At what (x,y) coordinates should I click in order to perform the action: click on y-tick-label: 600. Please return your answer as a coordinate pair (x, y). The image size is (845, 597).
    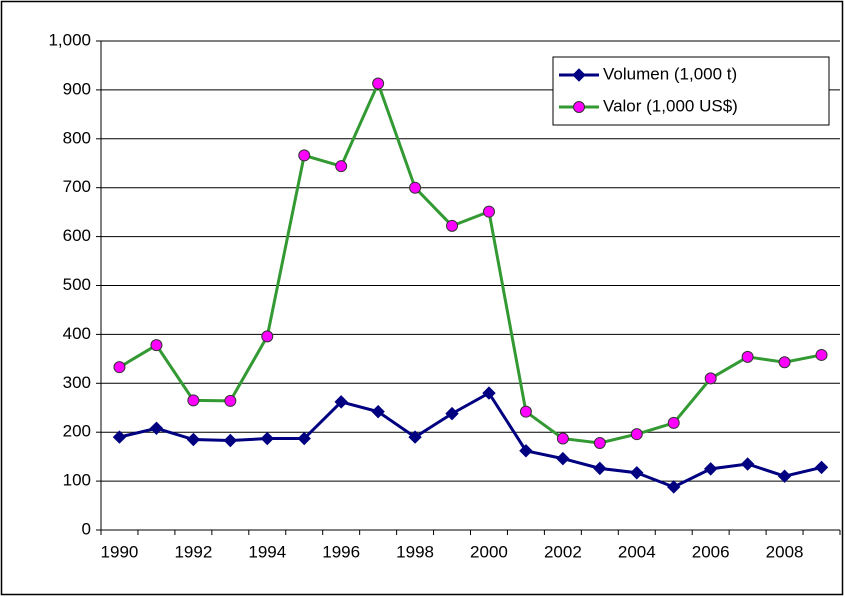
    Looking at the image, I should click on (77, 235).